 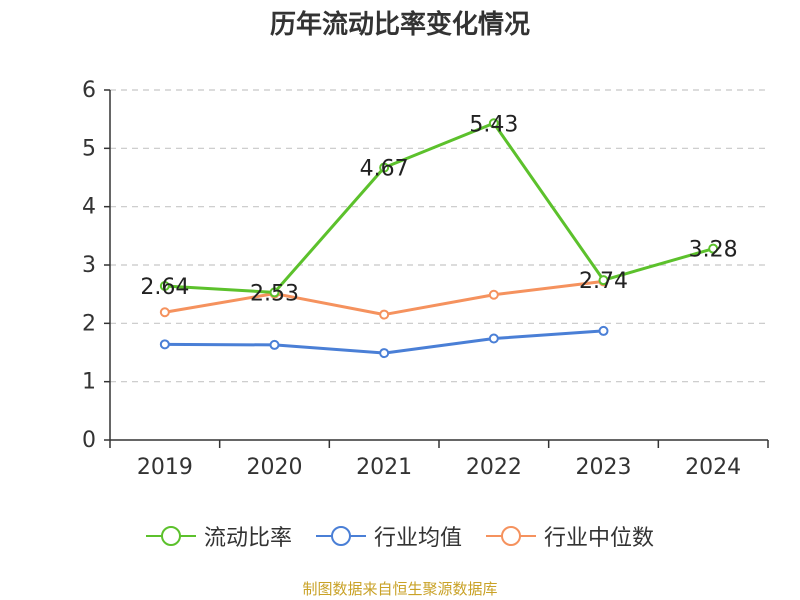 I want to click on legend-item-ratio: 流动比率, so click(x=218, y=536).